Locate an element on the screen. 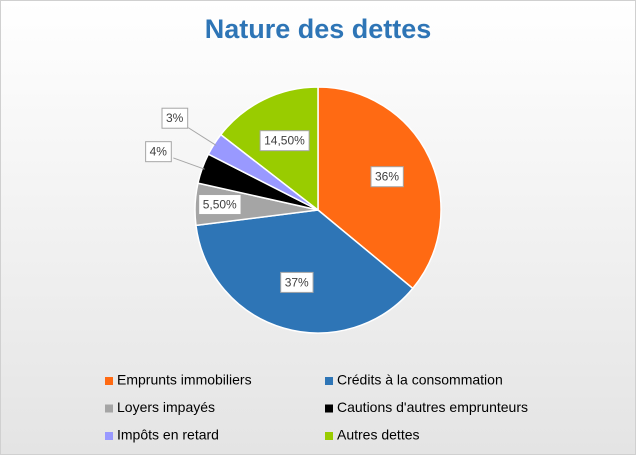 This screenshot has height=455, width=636. legend-label: Crédits à la consommation is located at coordinates (420, 380).